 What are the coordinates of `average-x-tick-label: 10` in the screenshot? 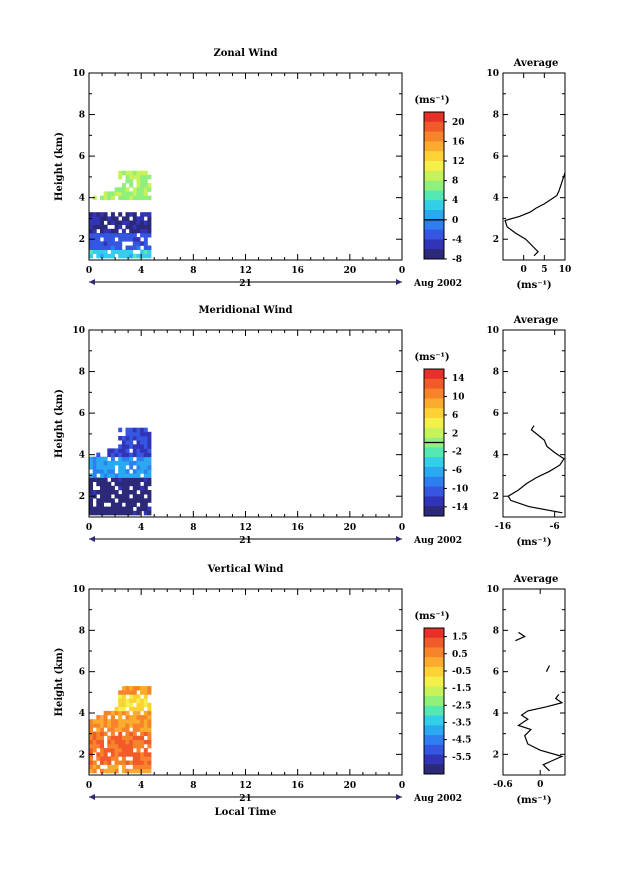 It's located at (565, 270).